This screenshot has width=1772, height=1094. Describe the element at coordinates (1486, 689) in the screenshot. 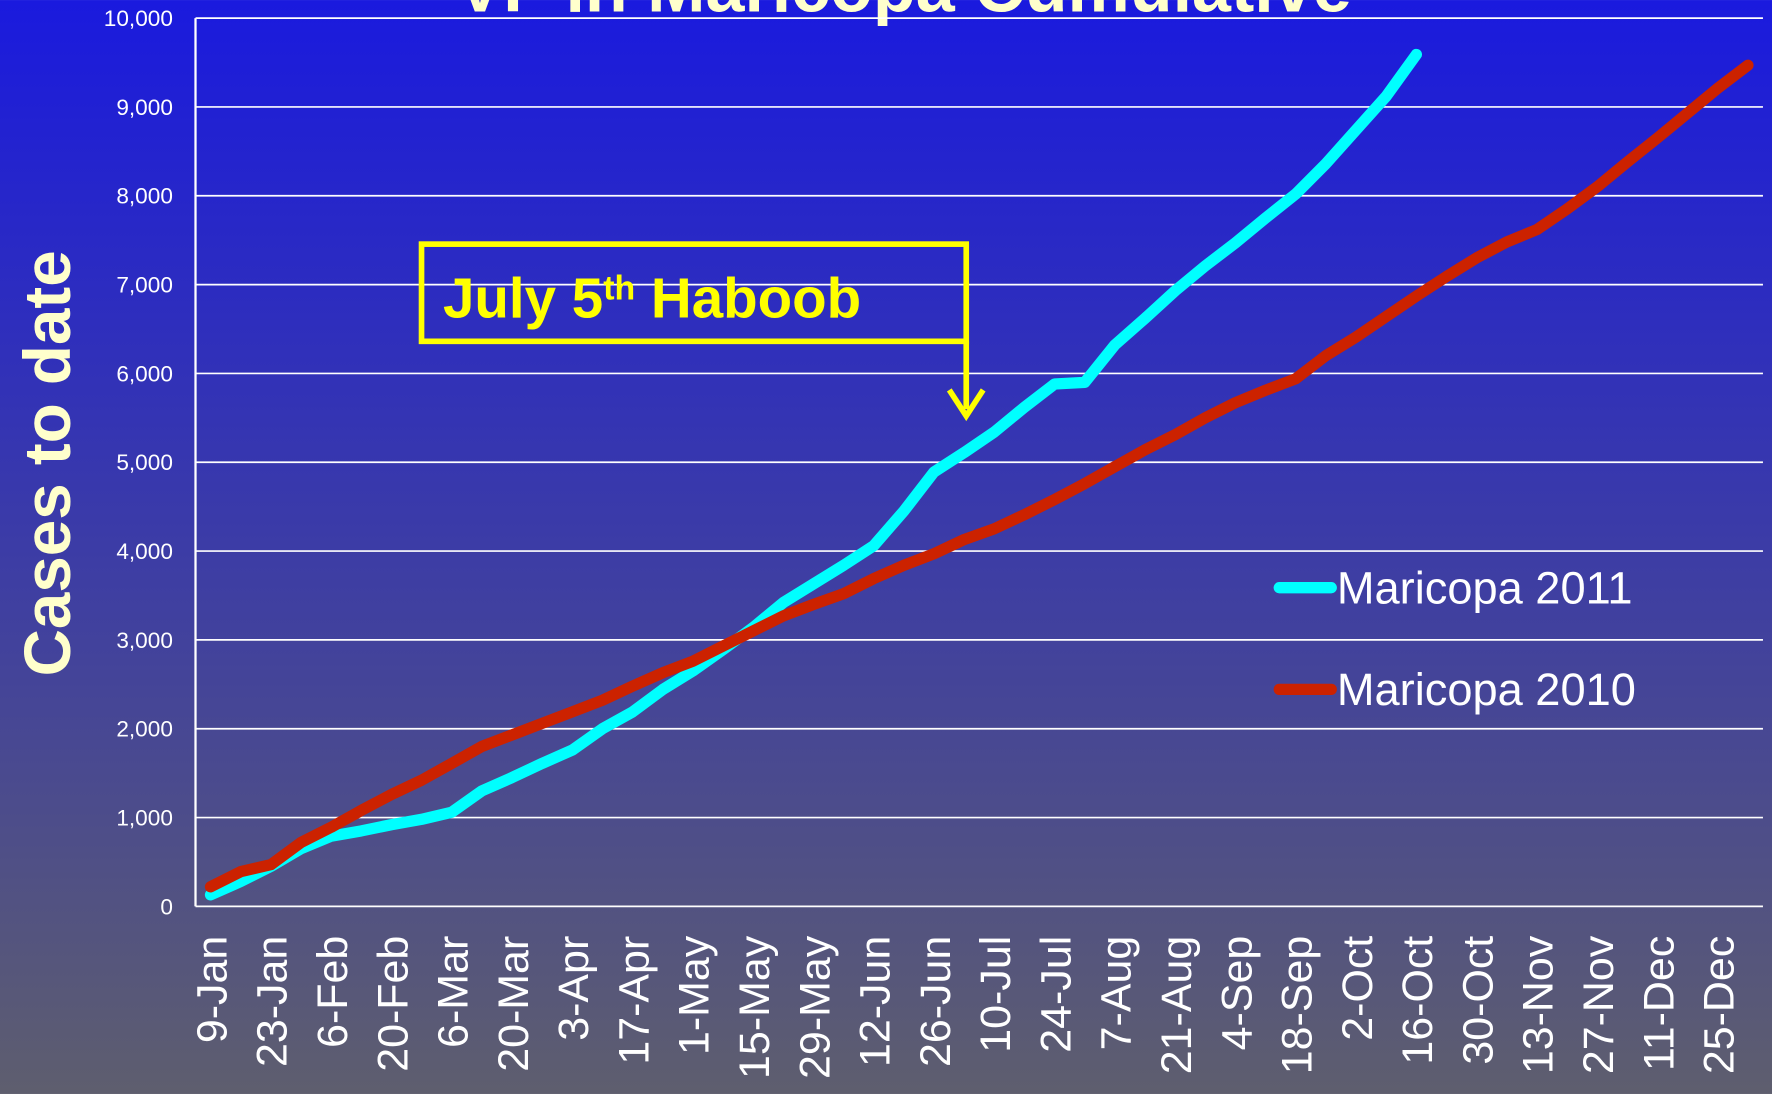

I see `legend-label: Maricopa 2010` at that location.